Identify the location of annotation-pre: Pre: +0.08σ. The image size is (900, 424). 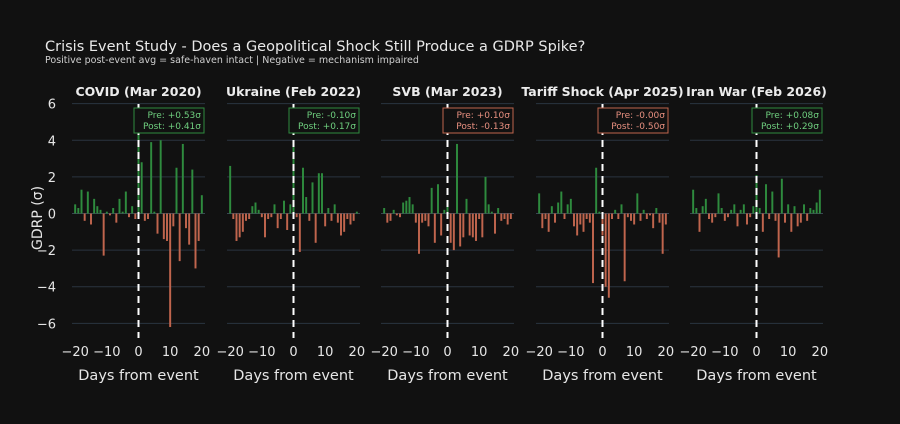
(793, 116).